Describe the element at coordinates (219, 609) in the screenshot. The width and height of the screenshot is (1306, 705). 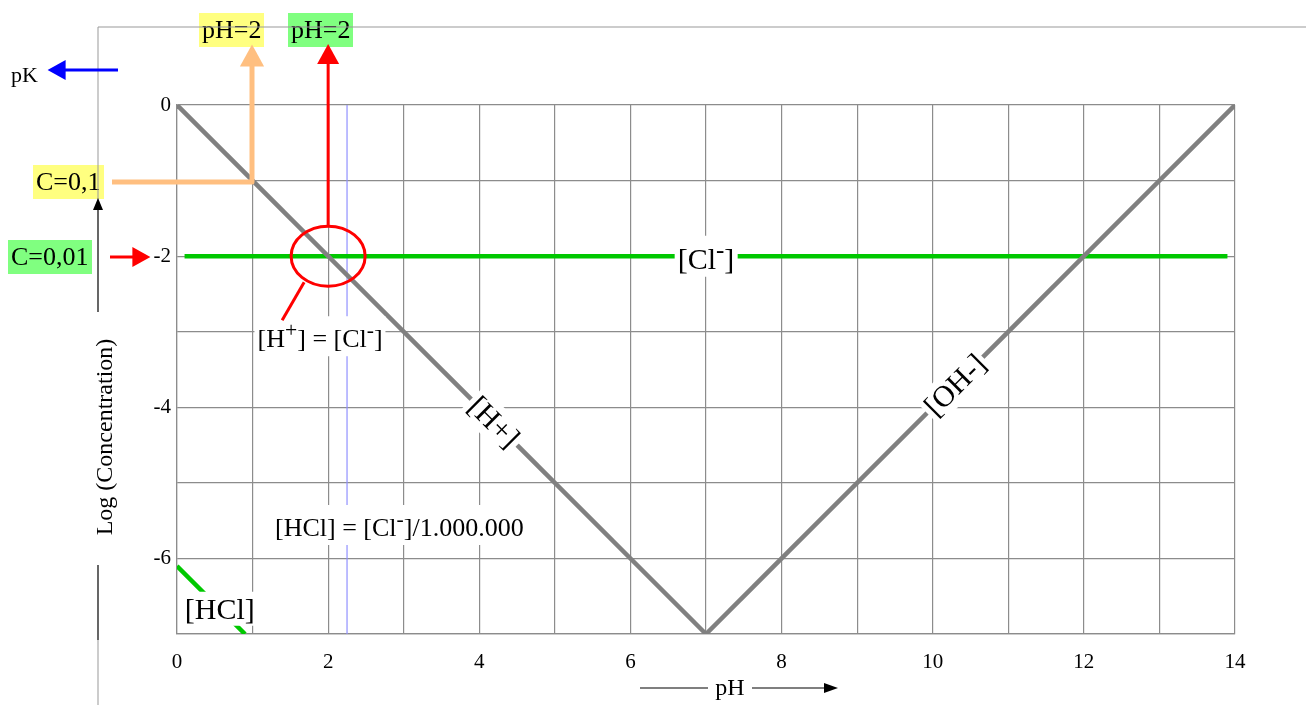
I see `series-label: [HCl]` at that location.